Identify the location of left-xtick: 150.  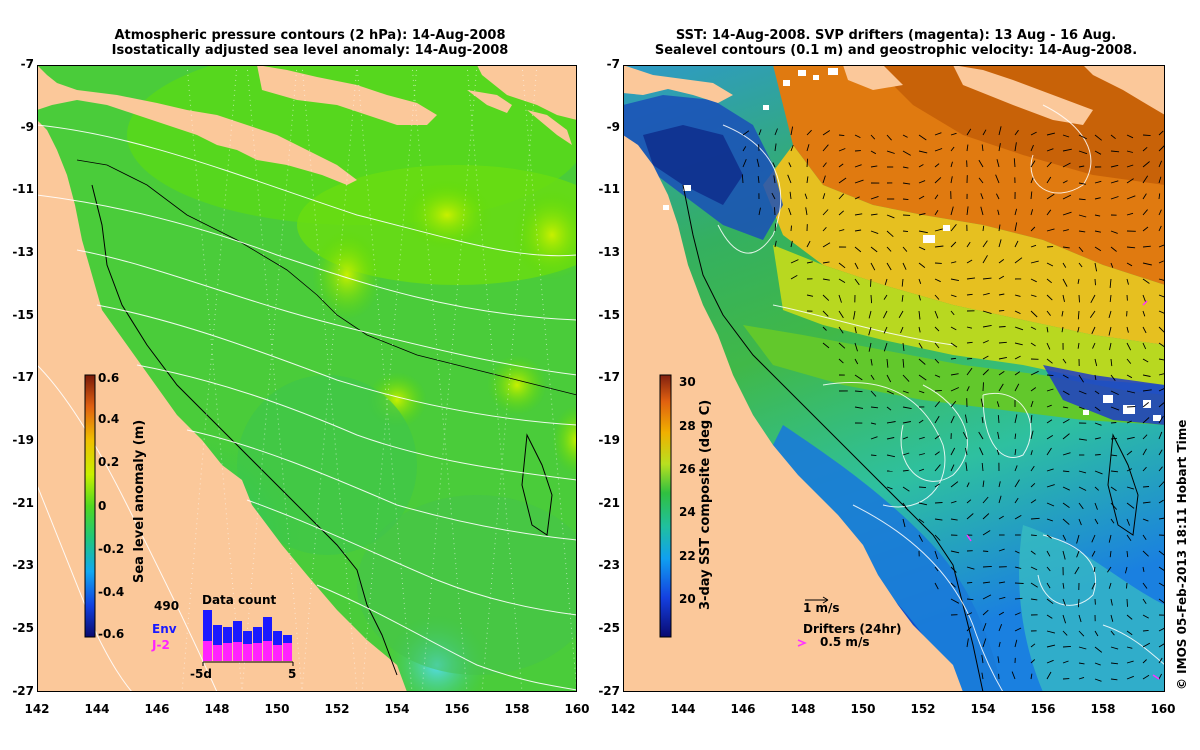
(277, 709).